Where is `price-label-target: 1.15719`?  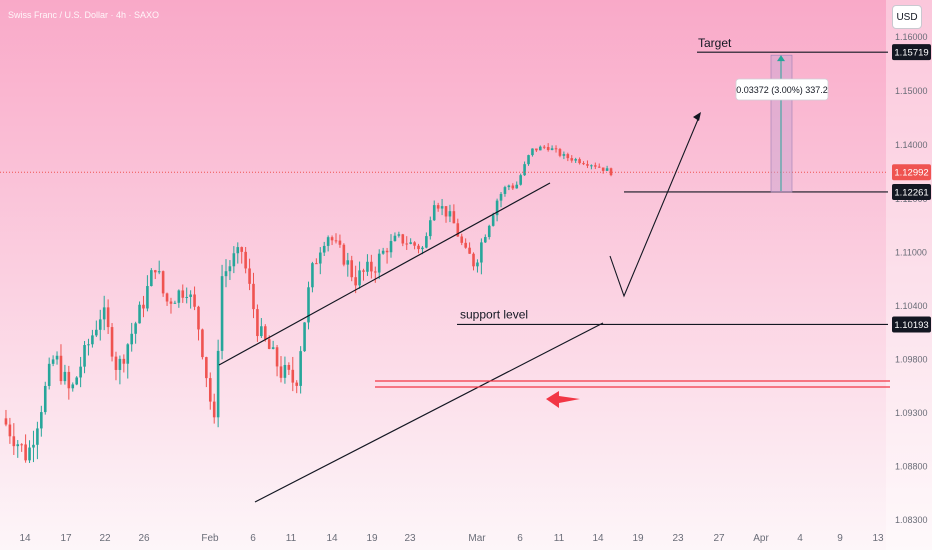 price-label-target: 1.15719 is located at coordinates (911, 53).